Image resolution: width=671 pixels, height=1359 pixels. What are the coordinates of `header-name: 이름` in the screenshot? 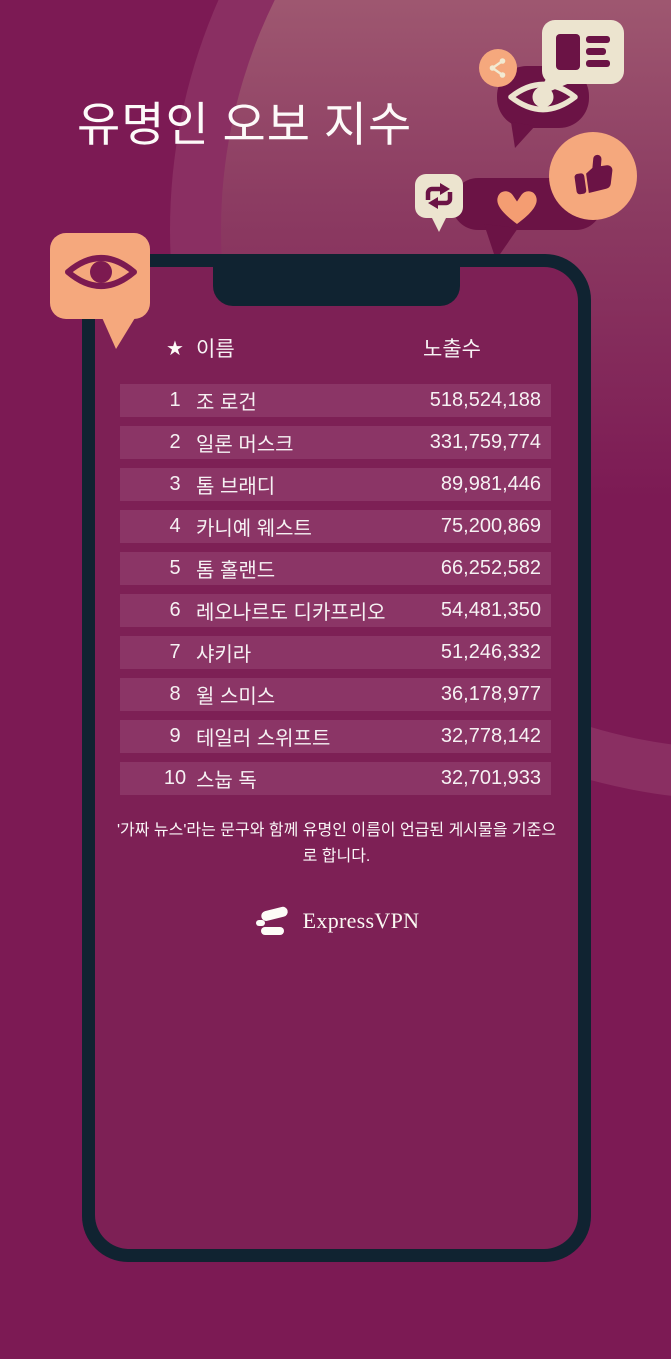 It's located at (215, 349).